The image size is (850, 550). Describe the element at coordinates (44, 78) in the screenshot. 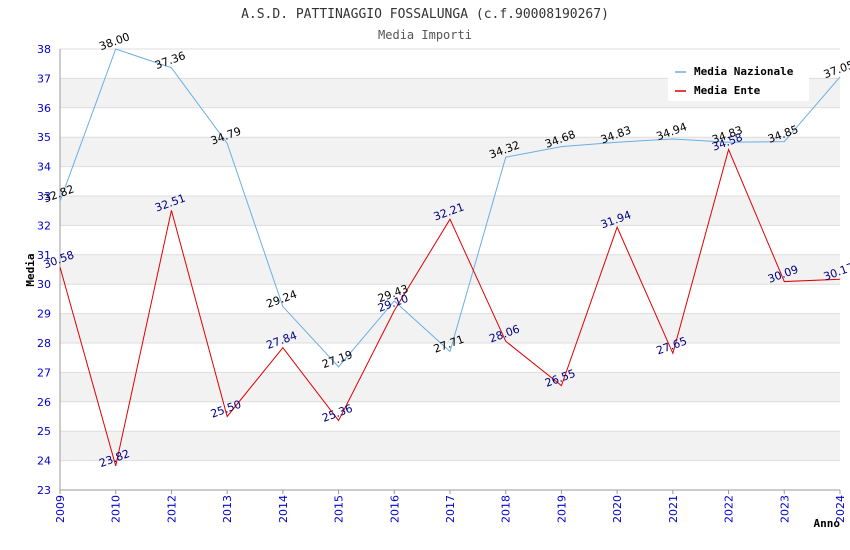

I see `y-tick-37: 37` at that location.